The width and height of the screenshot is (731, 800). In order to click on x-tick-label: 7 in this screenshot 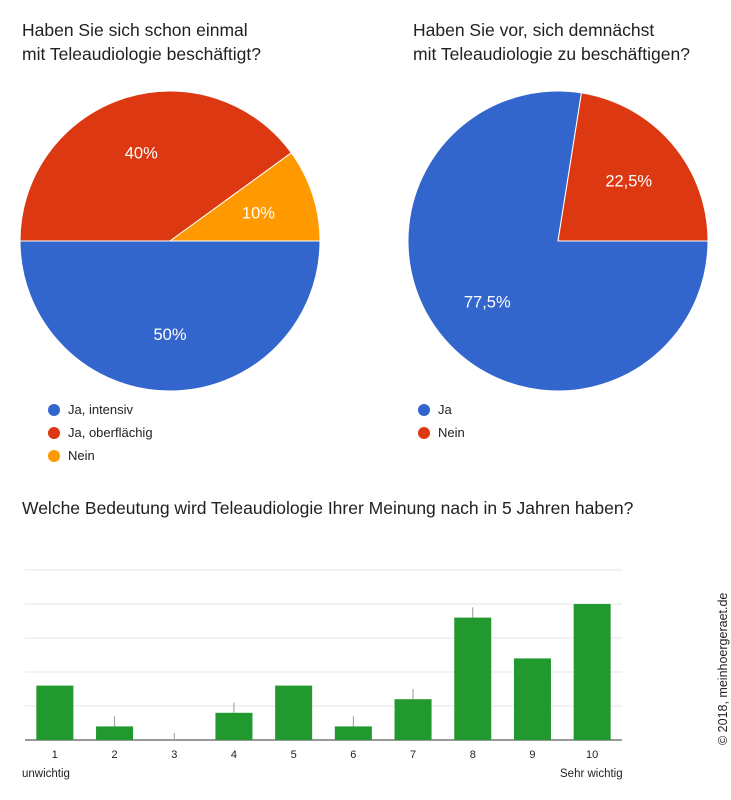, I will do `click(413, 754)`.